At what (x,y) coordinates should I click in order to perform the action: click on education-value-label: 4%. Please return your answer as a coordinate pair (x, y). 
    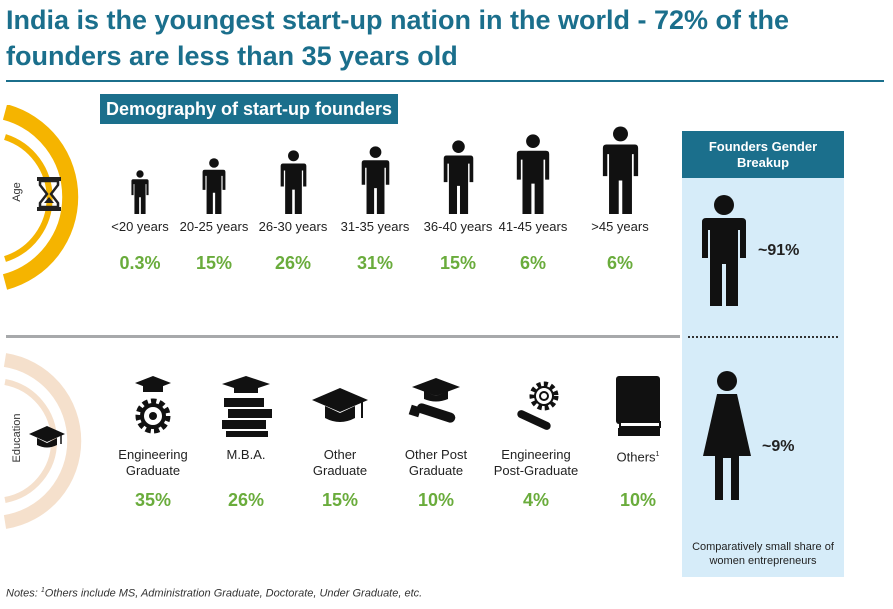
    Looking at the image, I should click on (535, 500).